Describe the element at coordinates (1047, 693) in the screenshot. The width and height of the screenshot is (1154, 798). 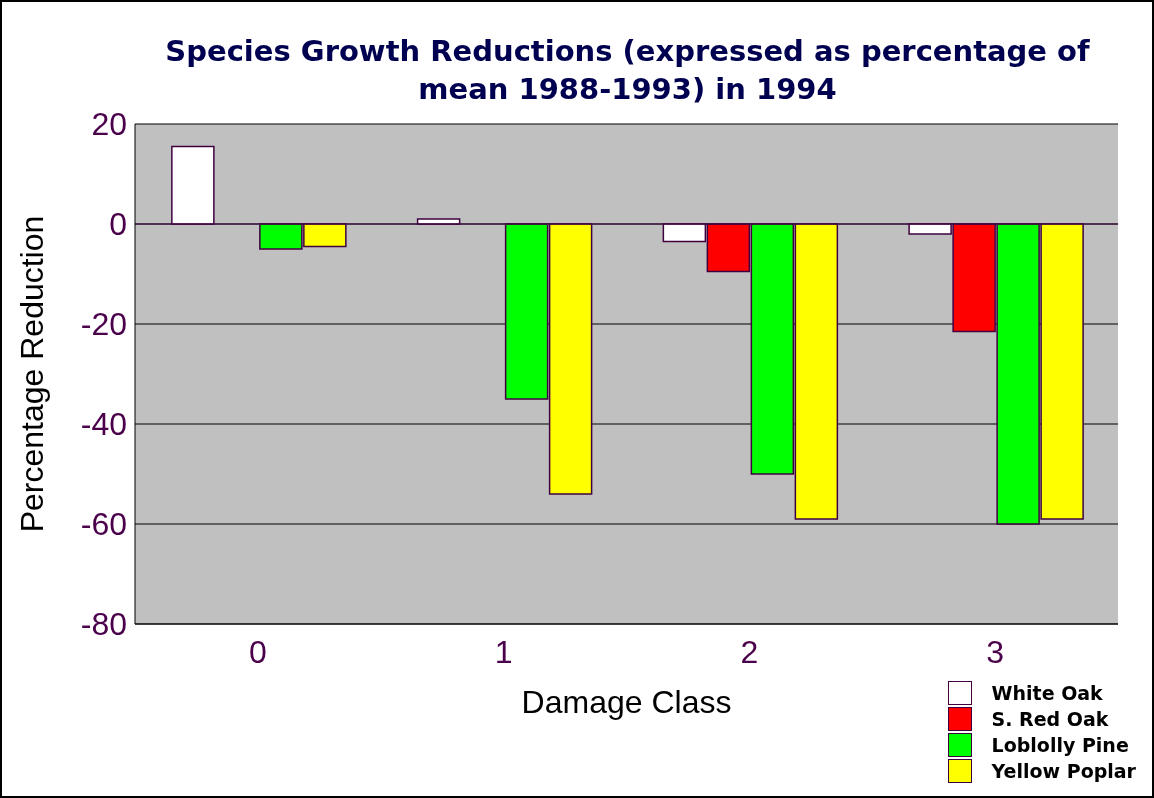
I see `legend-label: White Oak` at that location.